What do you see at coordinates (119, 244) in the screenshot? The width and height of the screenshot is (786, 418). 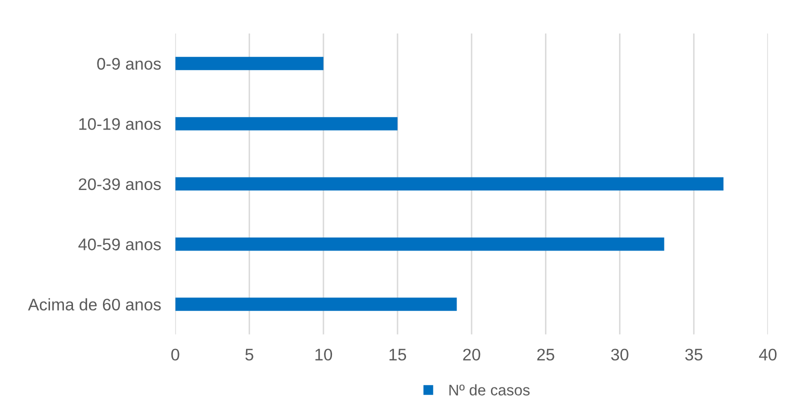 I see `y-tick-label: 40-59 anos` at bounding box center [119, 244].